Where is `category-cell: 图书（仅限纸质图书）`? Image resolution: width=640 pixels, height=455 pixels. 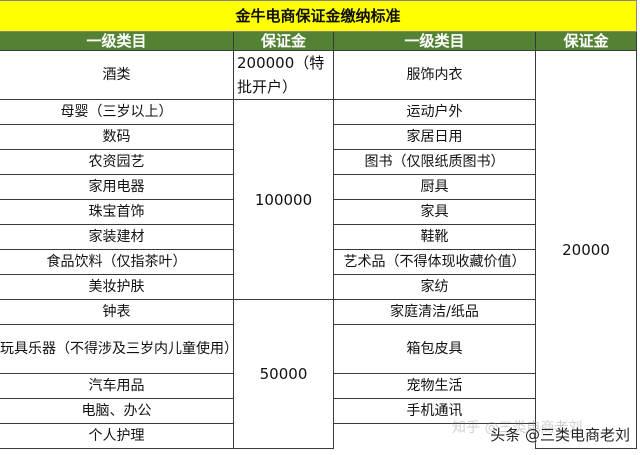 category-cell: 图书（仅限纸质图书） is located at coordinates (434, 162).